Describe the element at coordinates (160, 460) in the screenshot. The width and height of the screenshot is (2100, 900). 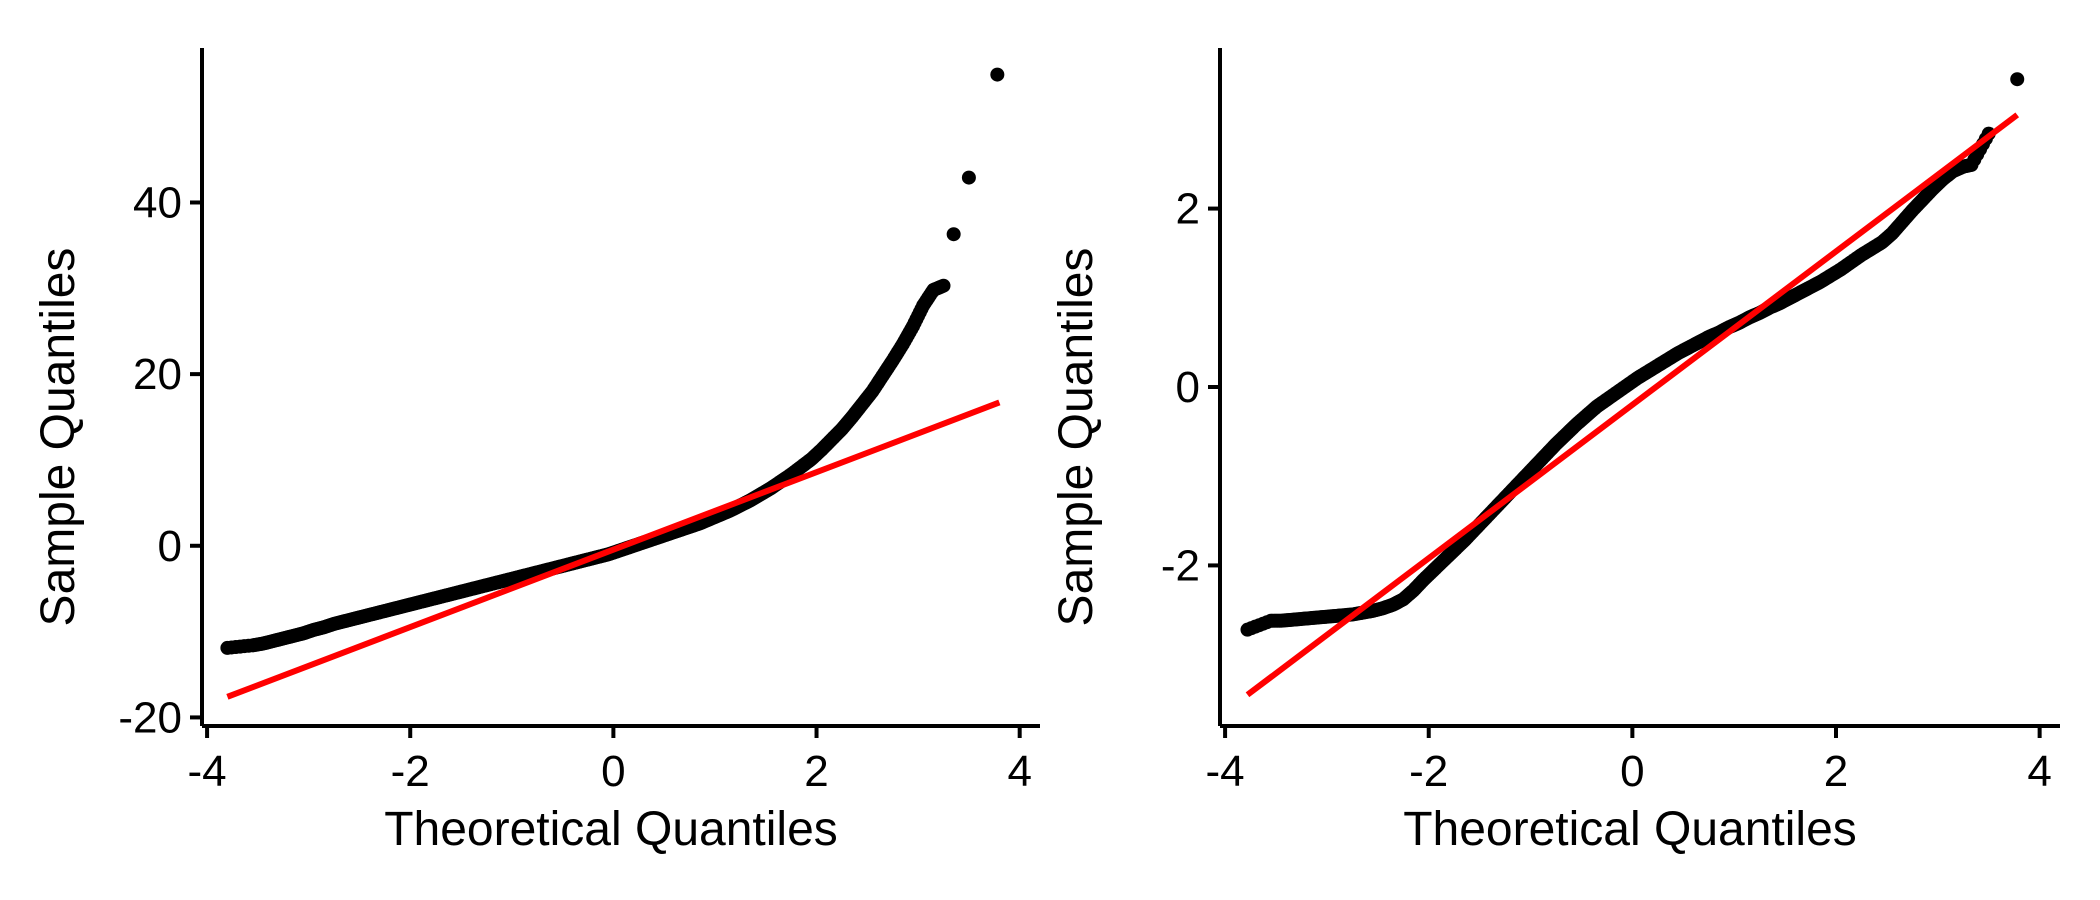
I see `left-y-ticks: -20 0 20 40` at that location.